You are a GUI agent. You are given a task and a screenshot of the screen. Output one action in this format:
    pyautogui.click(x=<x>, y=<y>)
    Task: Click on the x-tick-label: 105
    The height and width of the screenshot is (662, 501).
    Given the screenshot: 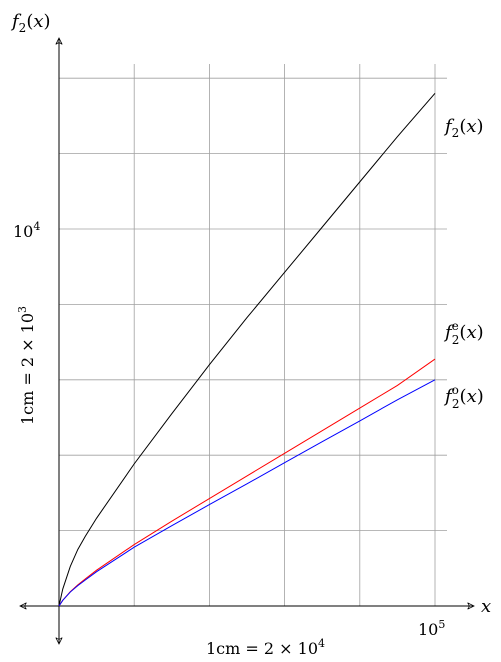 What is the action you would take?
    pyautogui.click(x=431, y=628)
    